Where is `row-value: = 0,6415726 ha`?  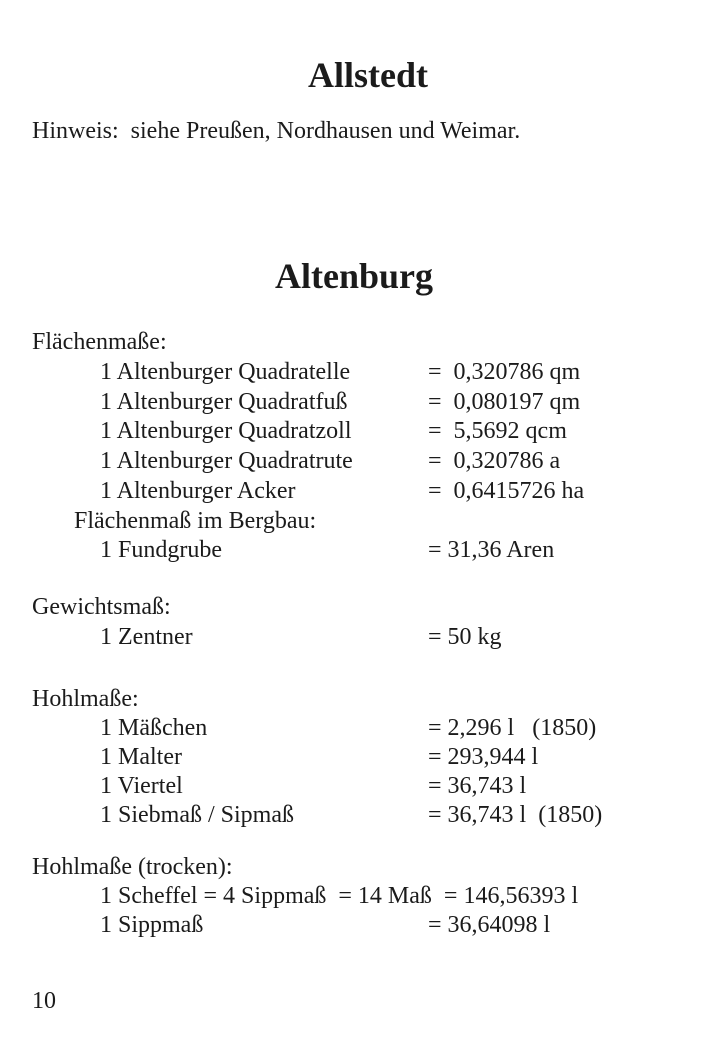 row-value: = 0,6415726 ha is located at coordinates (506, 491).